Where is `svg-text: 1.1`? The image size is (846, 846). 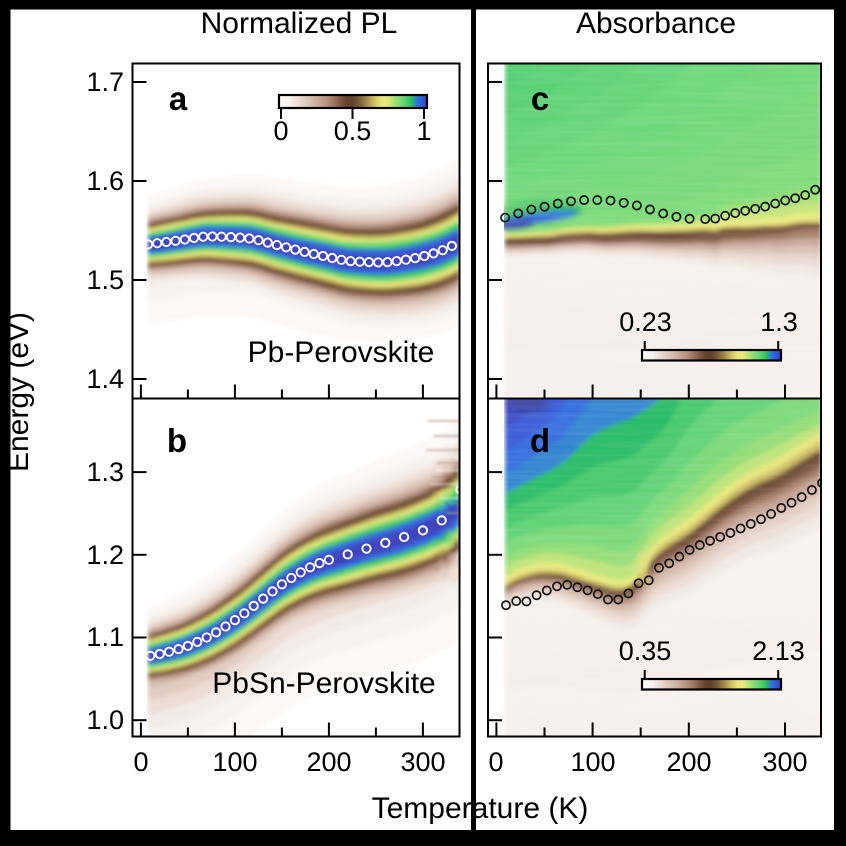 svg-text: 1.1 is located at coordinates (105, 637).